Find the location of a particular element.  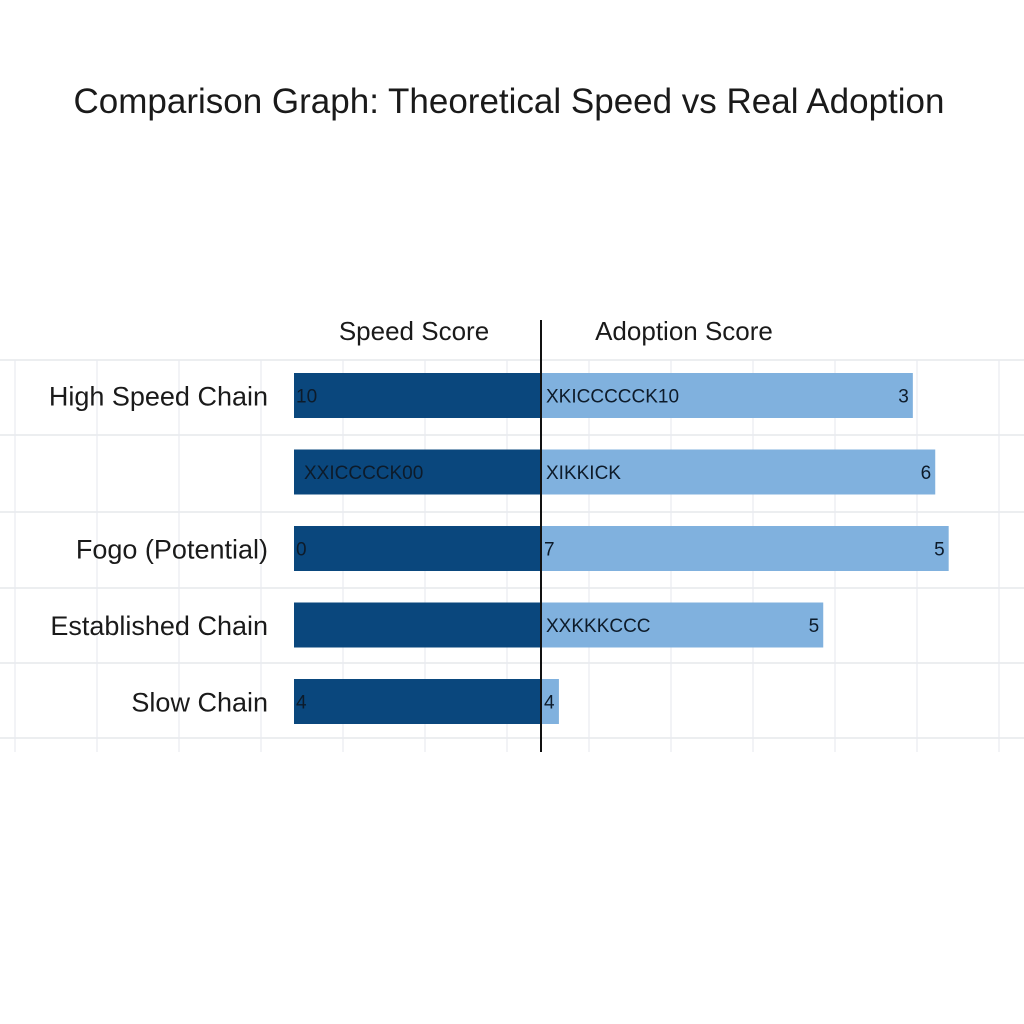

category-label: High Speed Chain is located at coordinates (158, 397).